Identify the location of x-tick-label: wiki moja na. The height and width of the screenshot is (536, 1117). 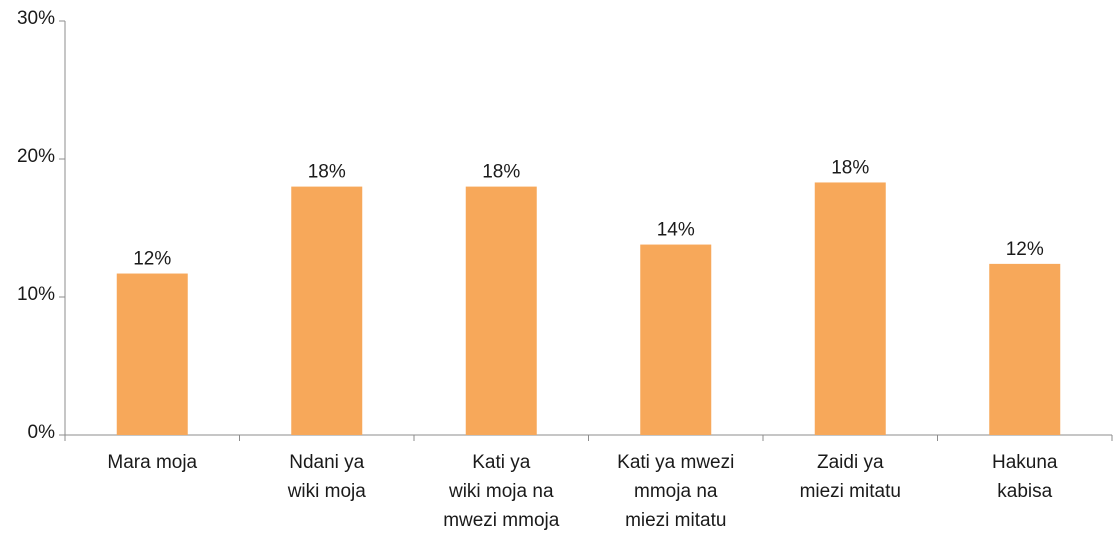
(501, 491).